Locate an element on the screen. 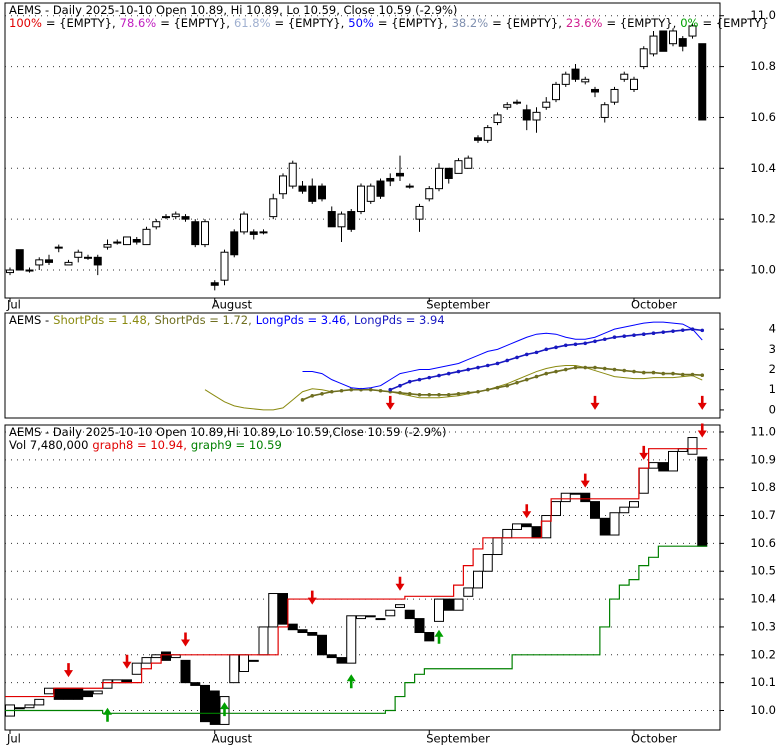 The height and width of the screenshot is (749, 780). x-tick-label: Jul is located at coordinates (13, 305).